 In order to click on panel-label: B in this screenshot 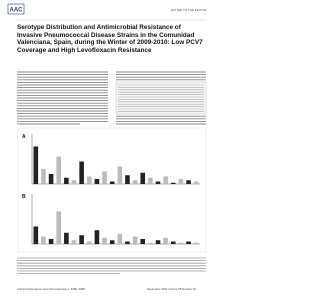, I will do `click(24, 197)`.